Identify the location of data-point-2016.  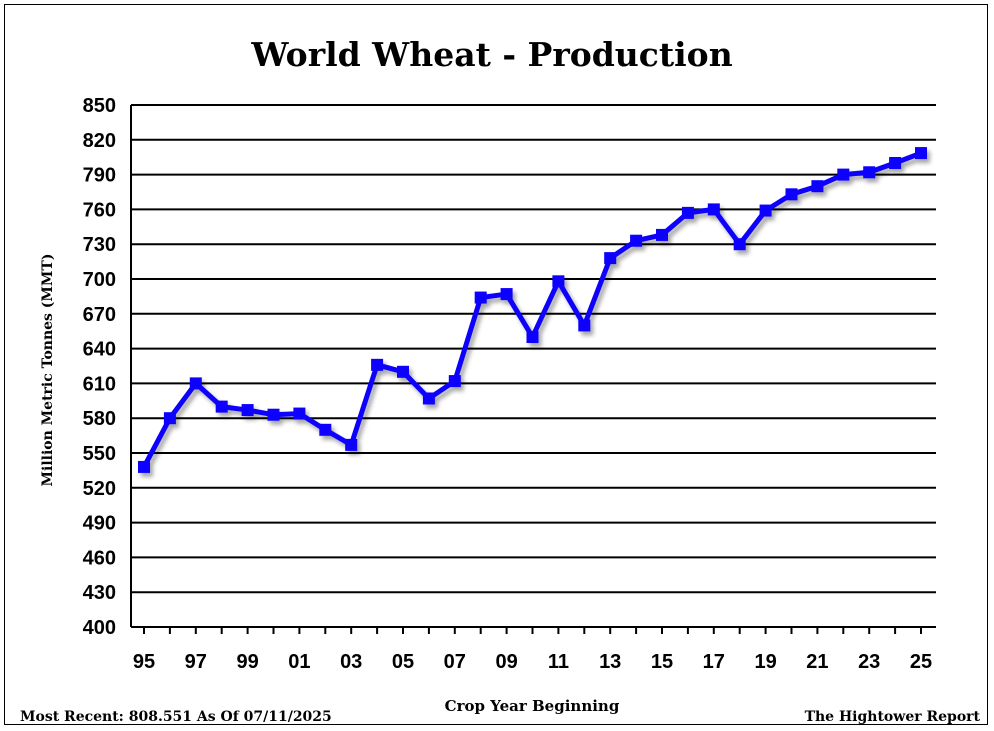
(687, 212).